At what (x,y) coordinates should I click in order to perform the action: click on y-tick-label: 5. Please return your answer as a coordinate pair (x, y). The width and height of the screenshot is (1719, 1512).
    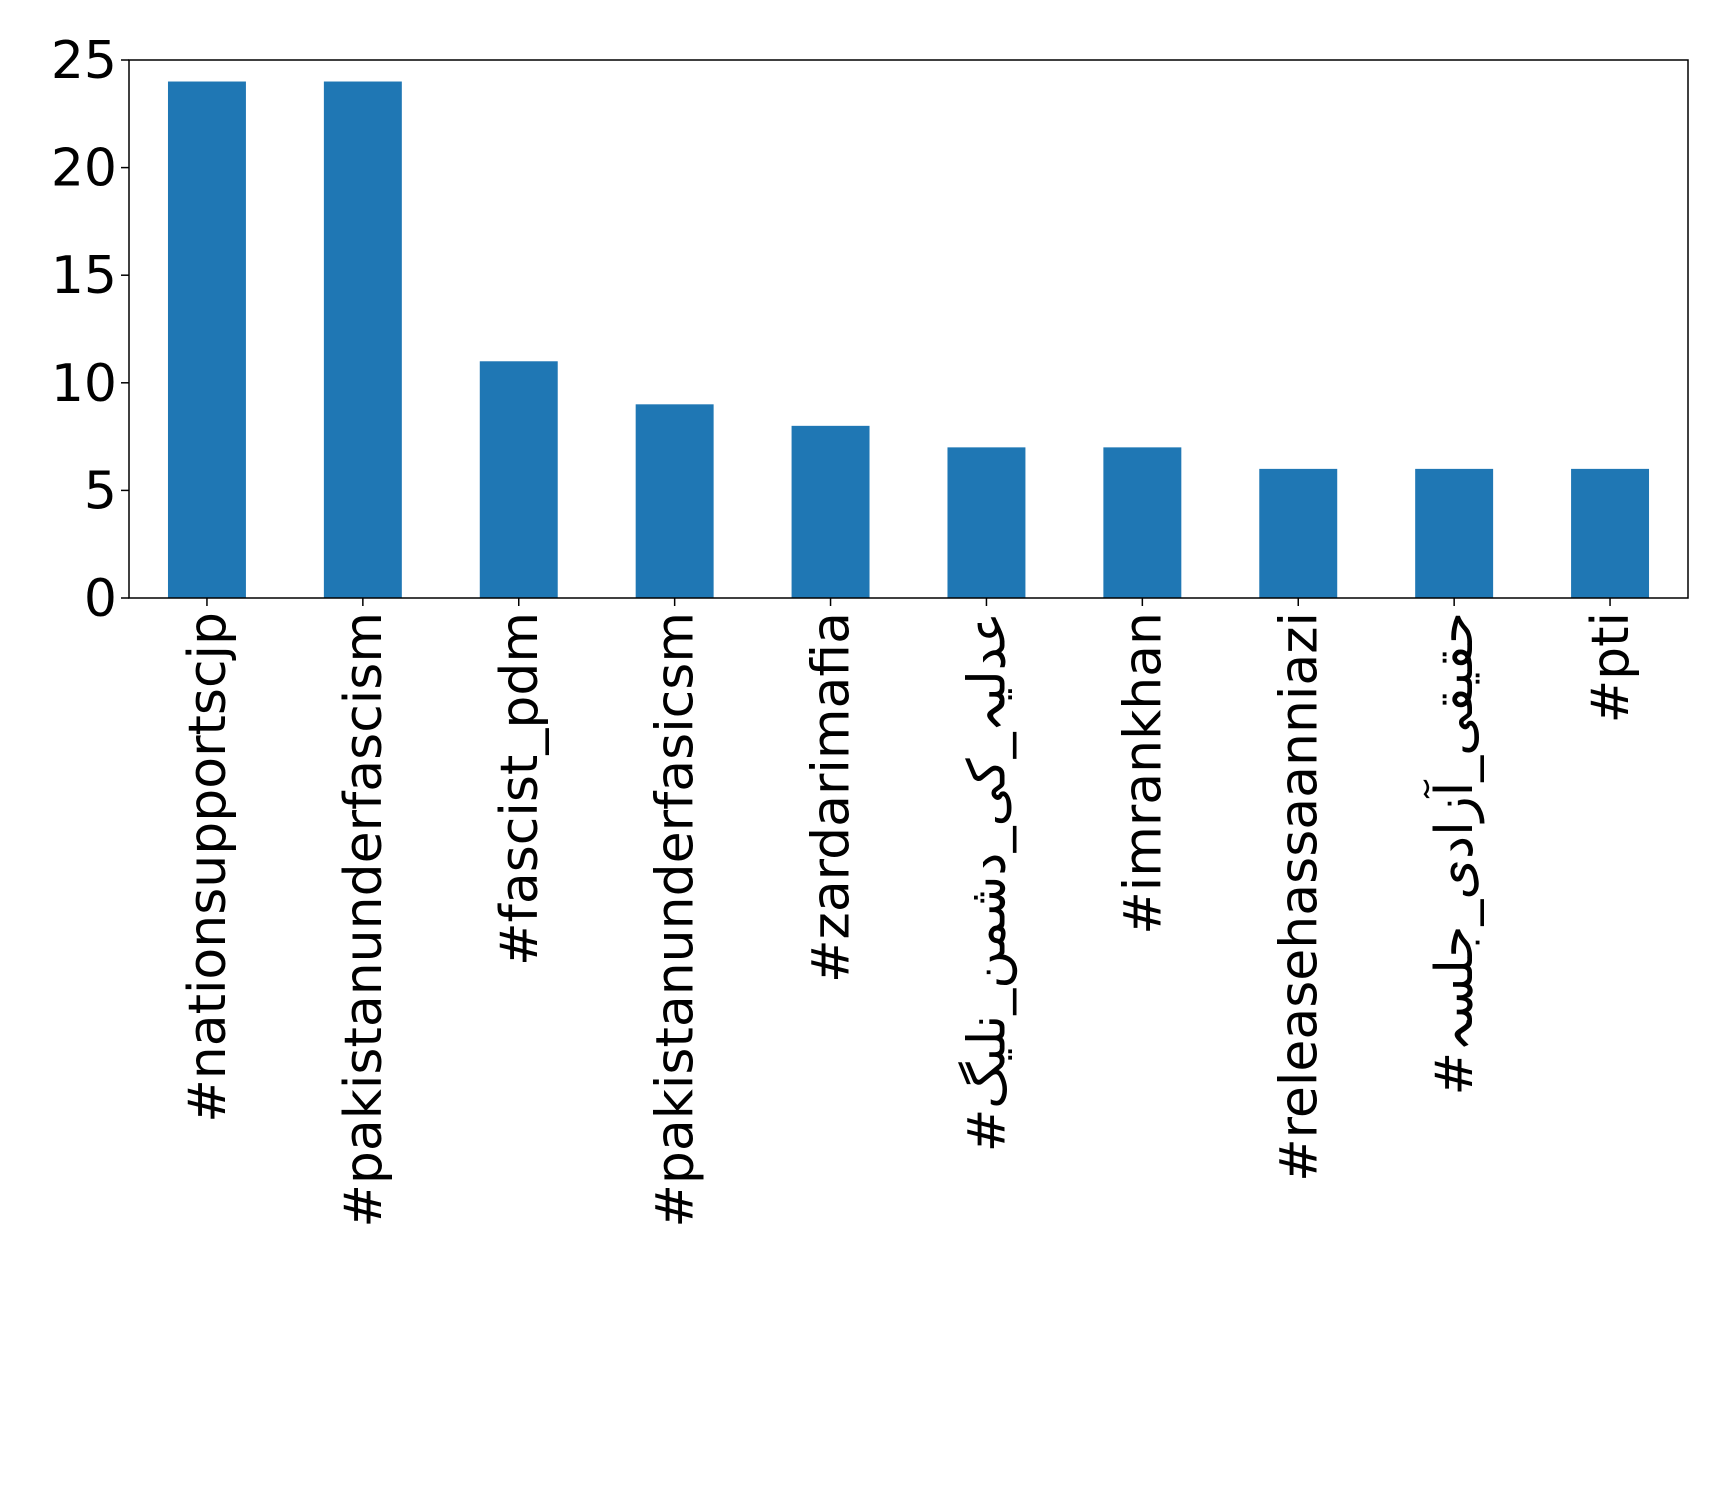
    Looking at the image, I should click on (100, 491).